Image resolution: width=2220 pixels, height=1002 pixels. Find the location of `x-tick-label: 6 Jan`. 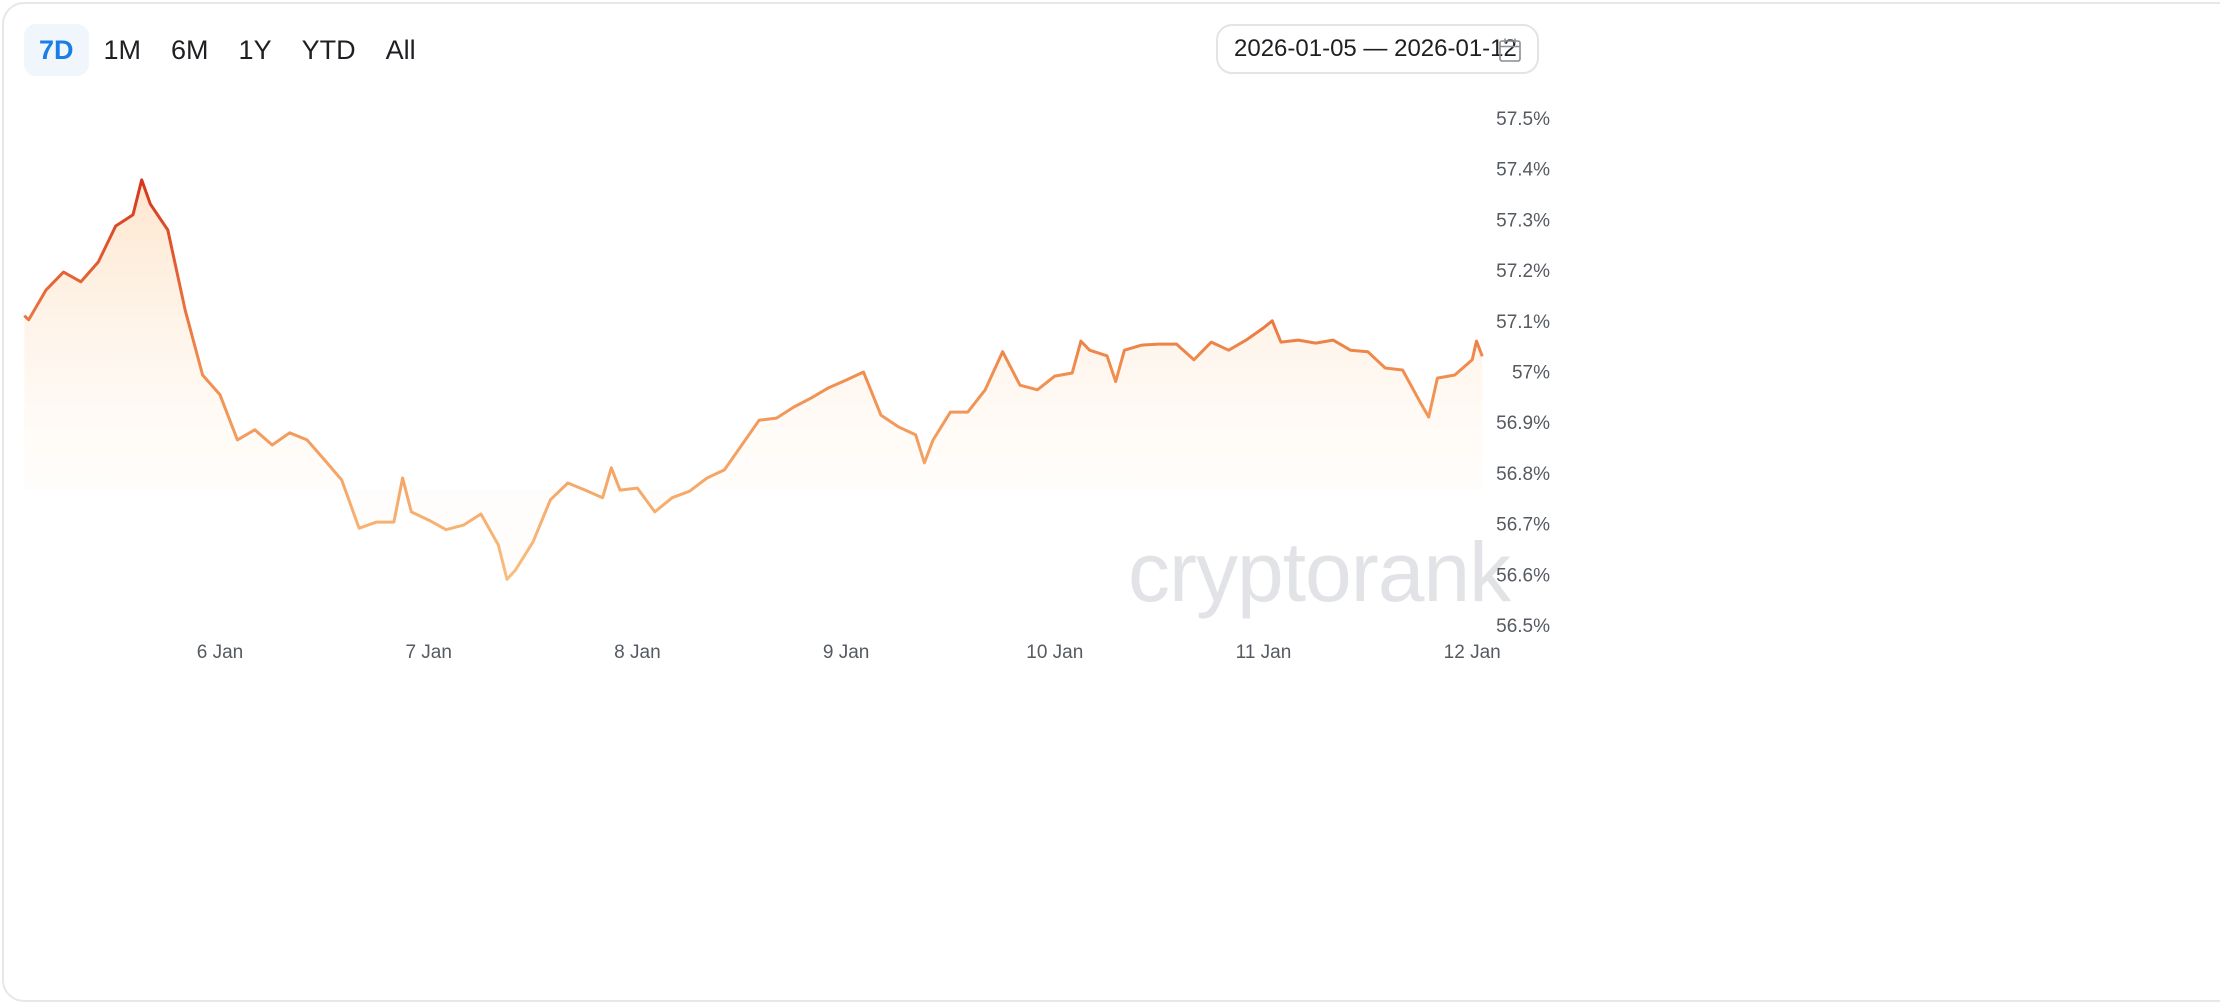

x-tick-label: 6 Jan is located at coordinates (220, 652).